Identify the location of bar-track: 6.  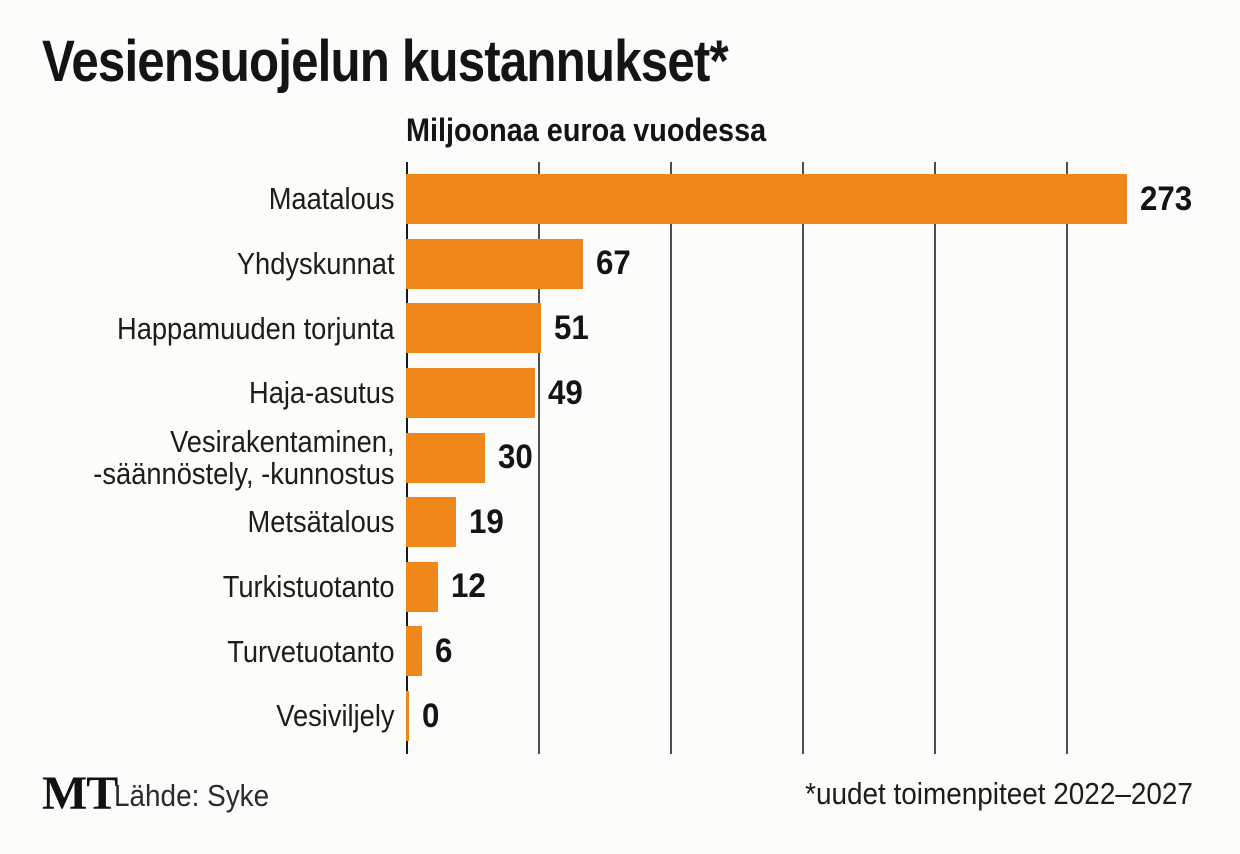
(823, 651).